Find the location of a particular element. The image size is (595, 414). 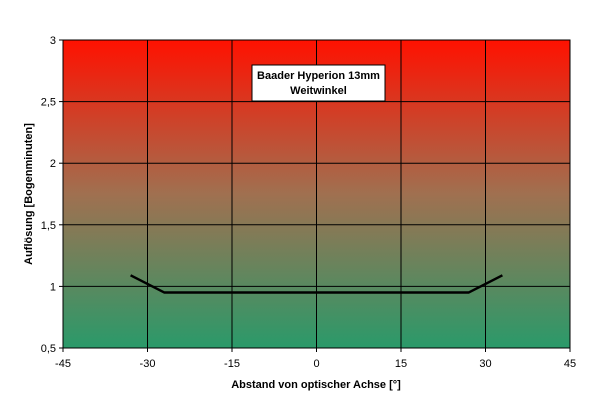

x-tick-label: 0 is located at coordinates (316, 364).